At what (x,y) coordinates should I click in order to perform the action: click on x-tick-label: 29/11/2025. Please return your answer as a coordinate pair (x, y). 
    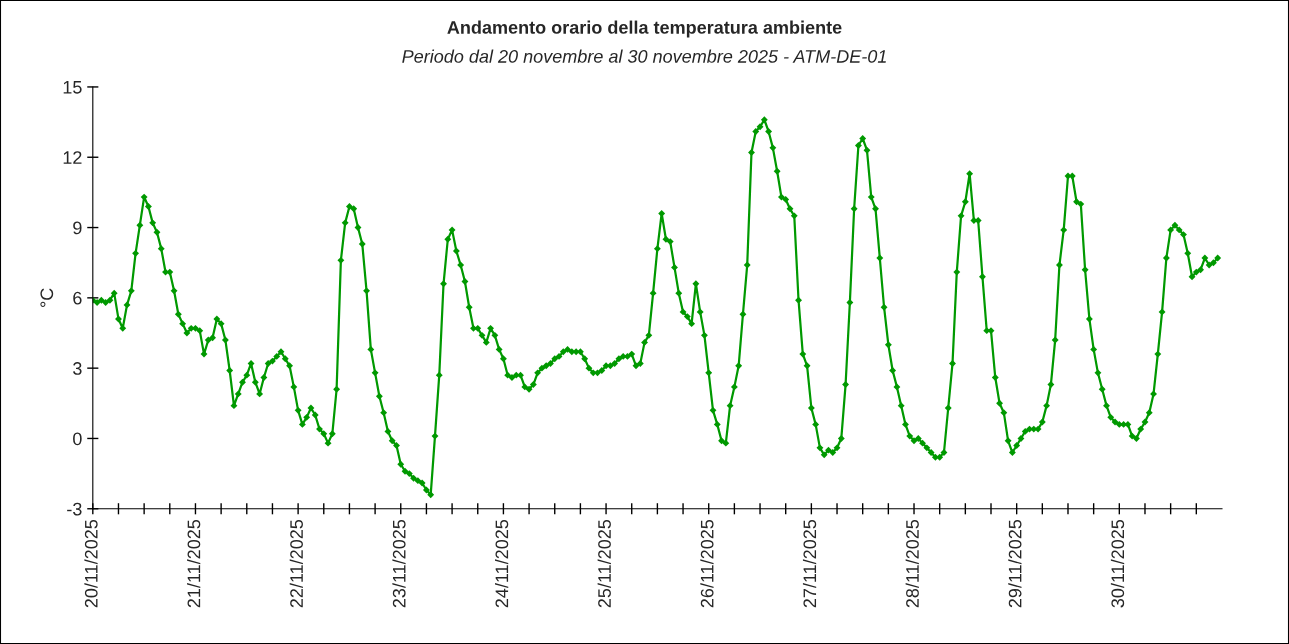
    Looking at the image, I should click on (1015, 563).